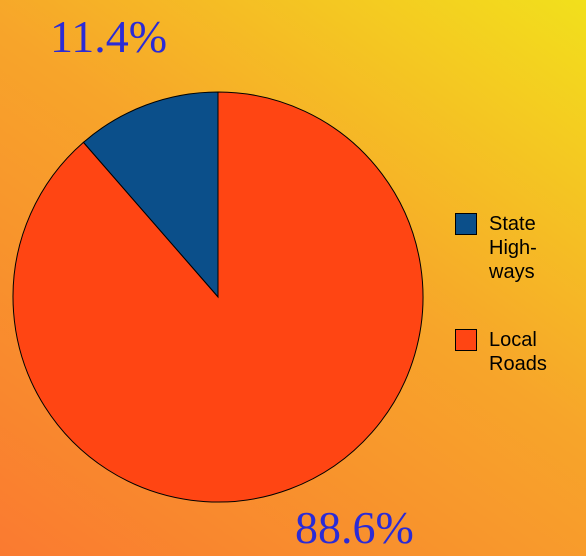 This screenshot has height=556, width=586. Describe the element at coordinates (109, 36) in the screenshot. I see `data-label: 11.4%` at that location.